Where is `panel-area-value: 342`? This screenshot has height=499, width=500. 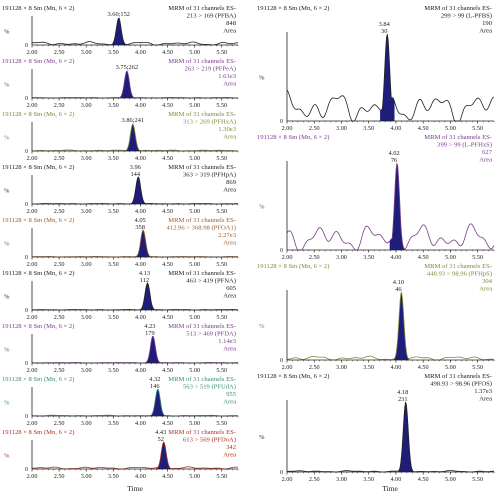
panel-area-value: 342 is located at coordinates (231, 447).